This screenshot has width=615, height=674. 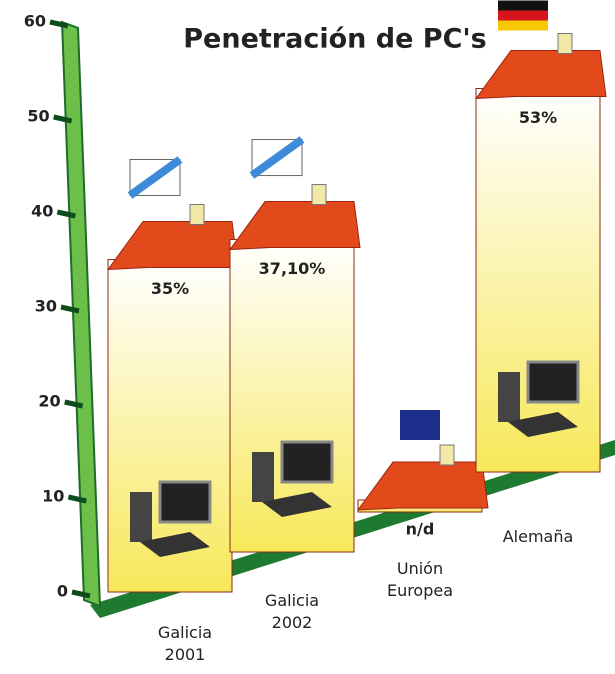 I want to click on bar, so click(x=538, y=280).